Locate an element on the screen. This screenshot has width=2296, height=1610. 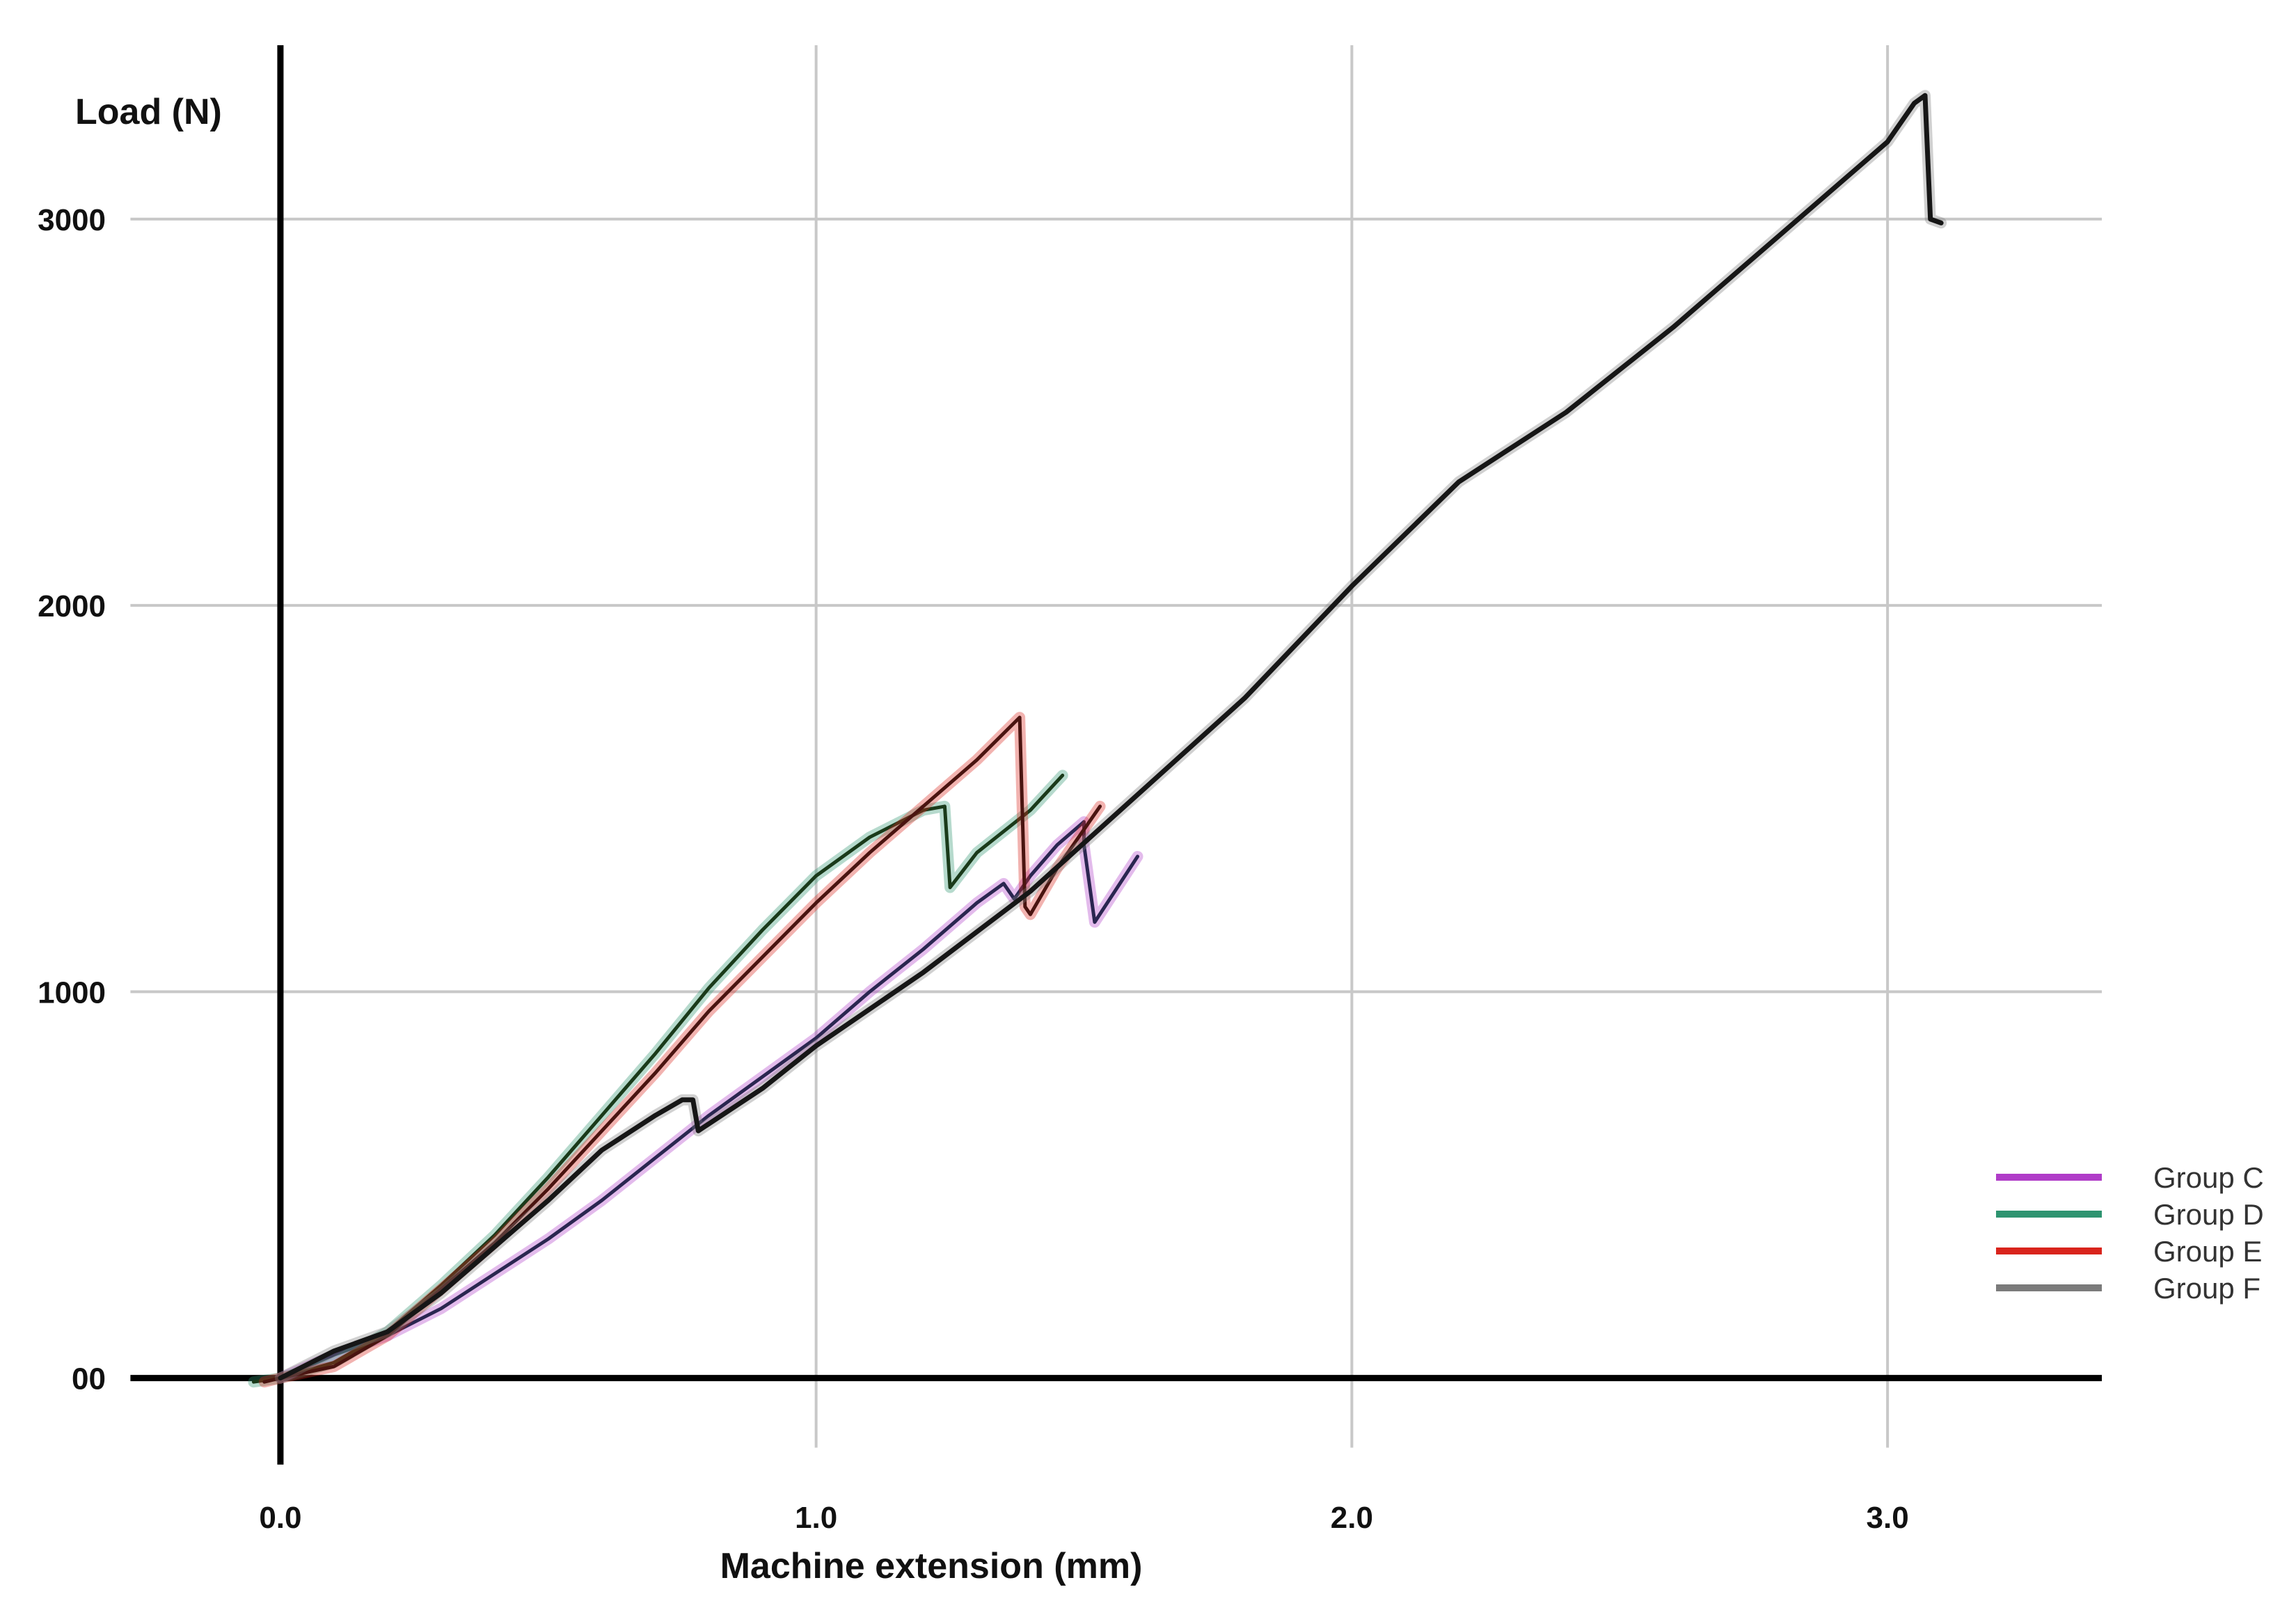
y-axis-title: Load (N) is located at coordinates (148, 112).